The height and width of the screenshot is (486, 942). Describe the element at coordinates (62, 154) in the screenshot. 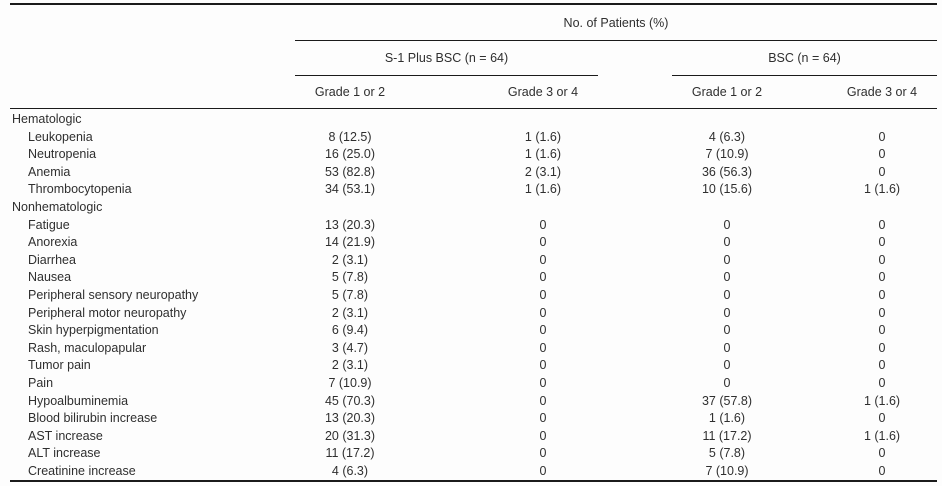

I see `row-label: Neutropenia` at that location.